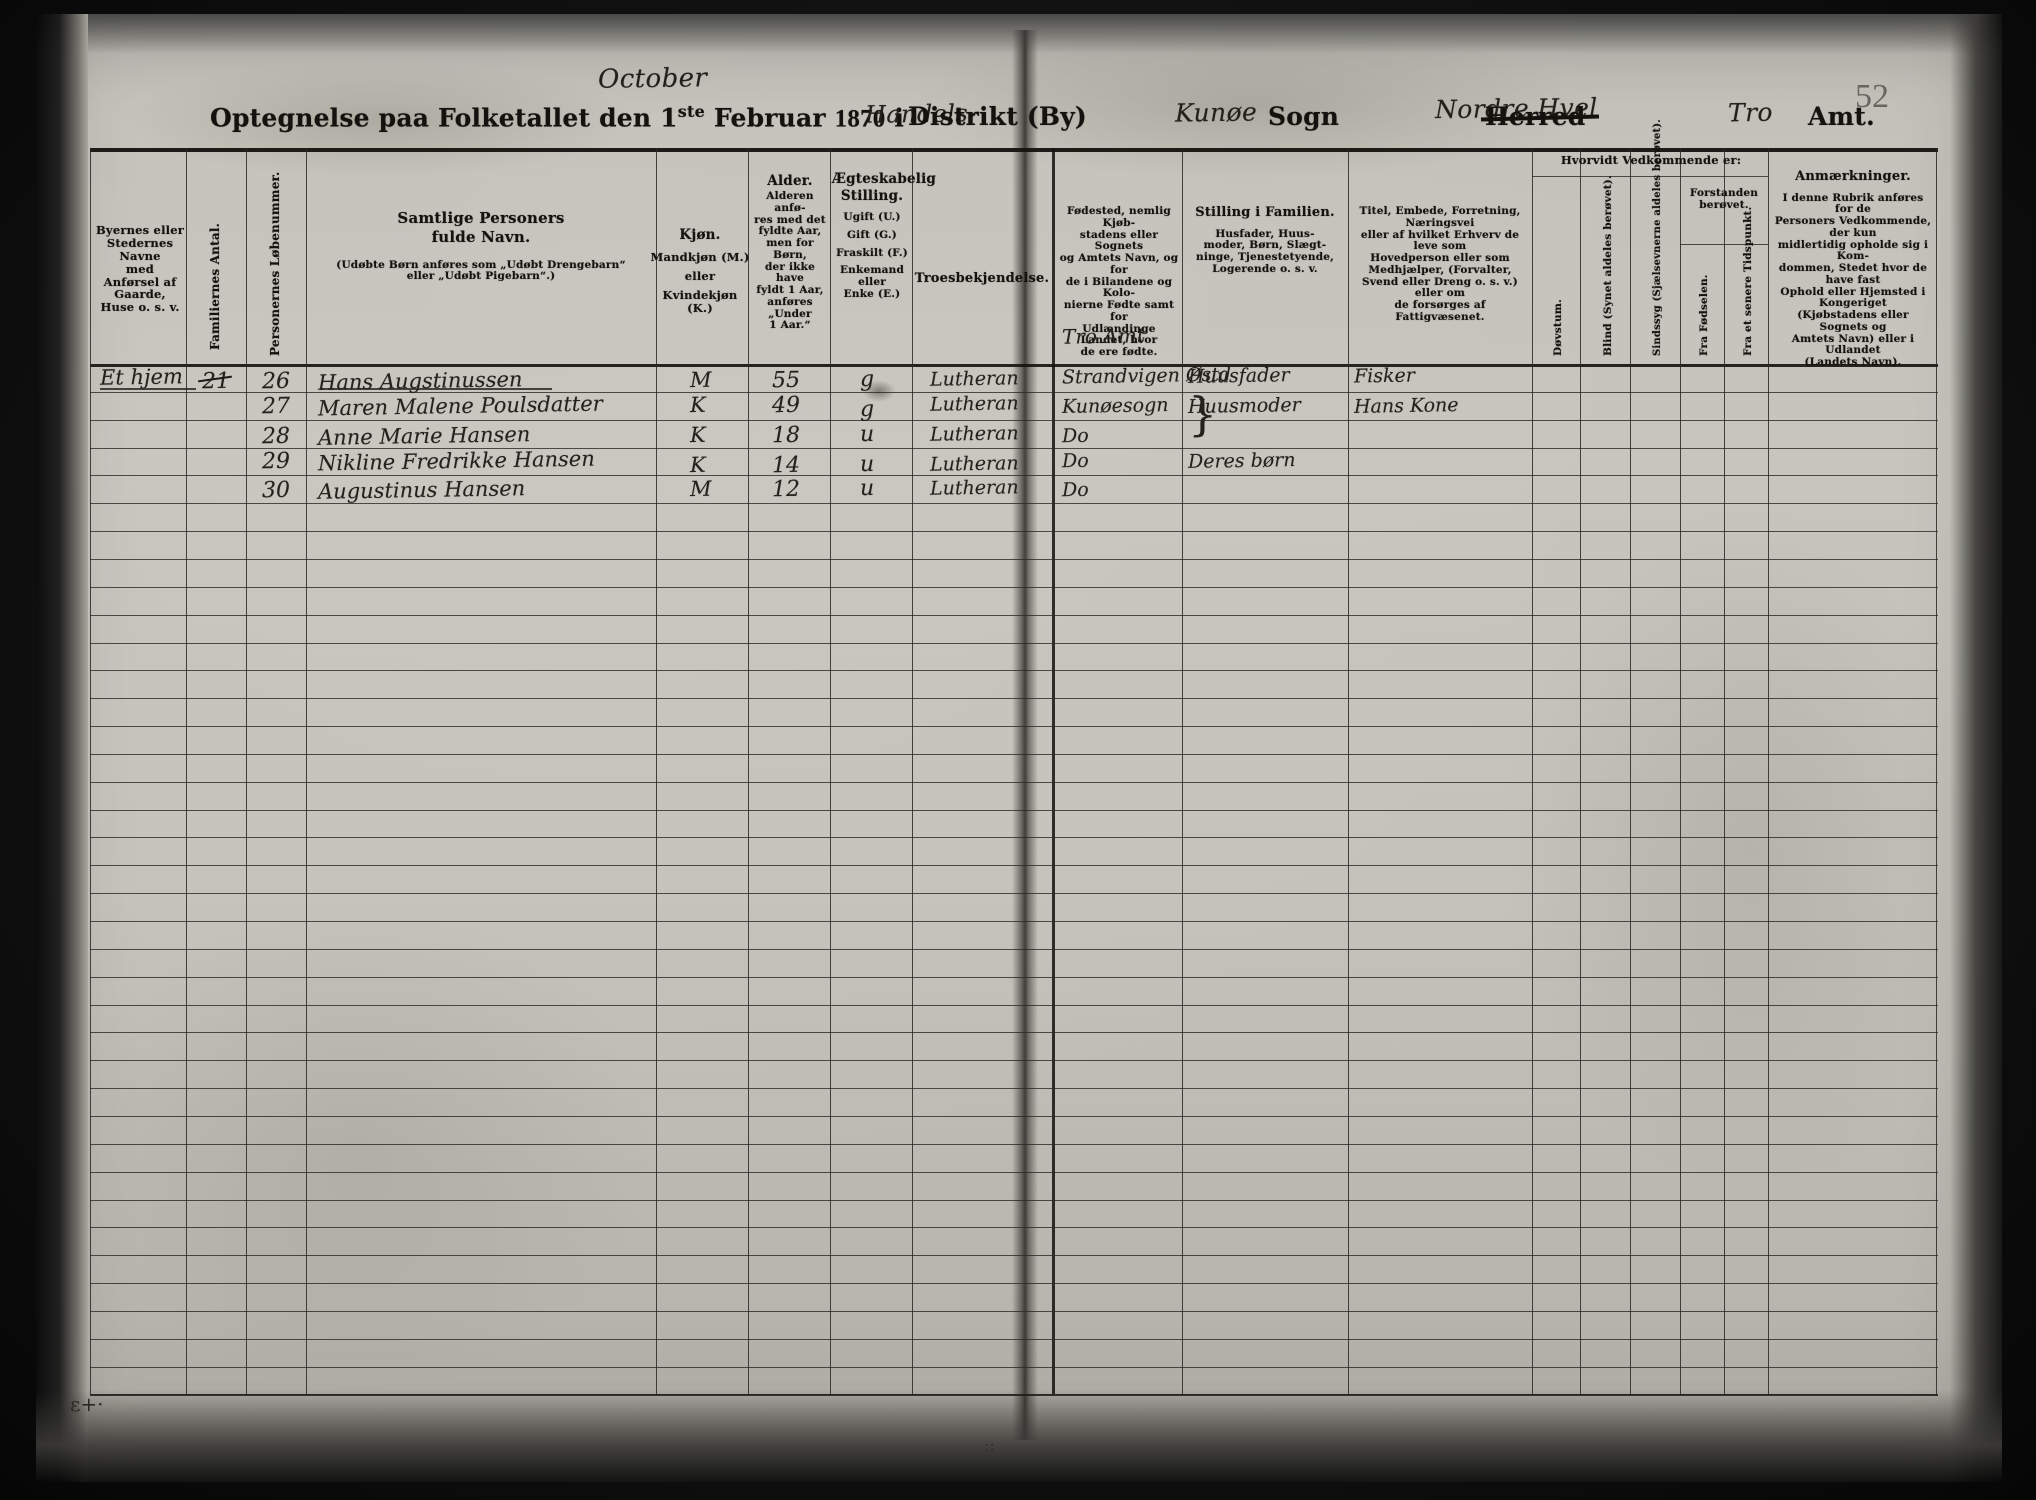 The height and width of the screenshot is (1500, 2036). What do you see at coordinates (1014, 150) in the screenshot?
I see `table-top-border` at bounding box center [1014, 150].